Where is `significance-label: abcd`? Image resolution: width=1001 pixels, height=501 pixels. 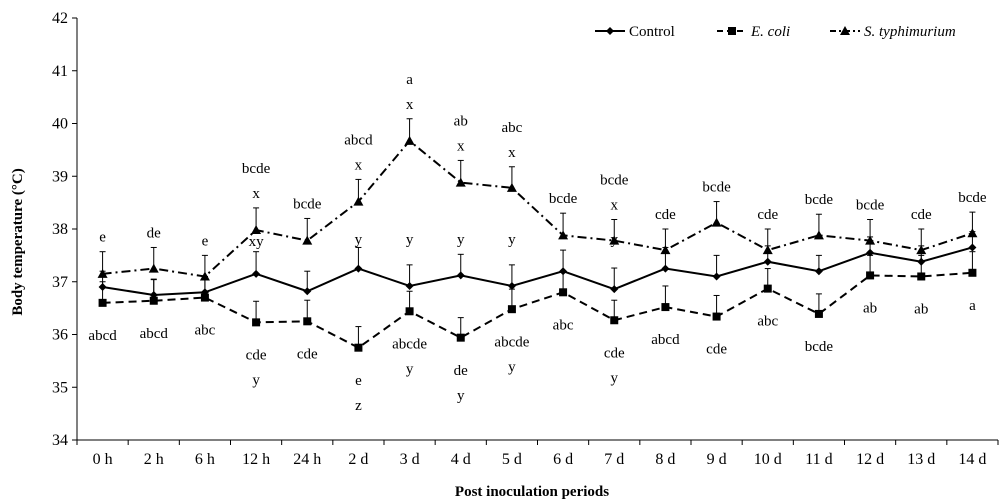
significance-label: abcd is located at coordinates (358, 140).